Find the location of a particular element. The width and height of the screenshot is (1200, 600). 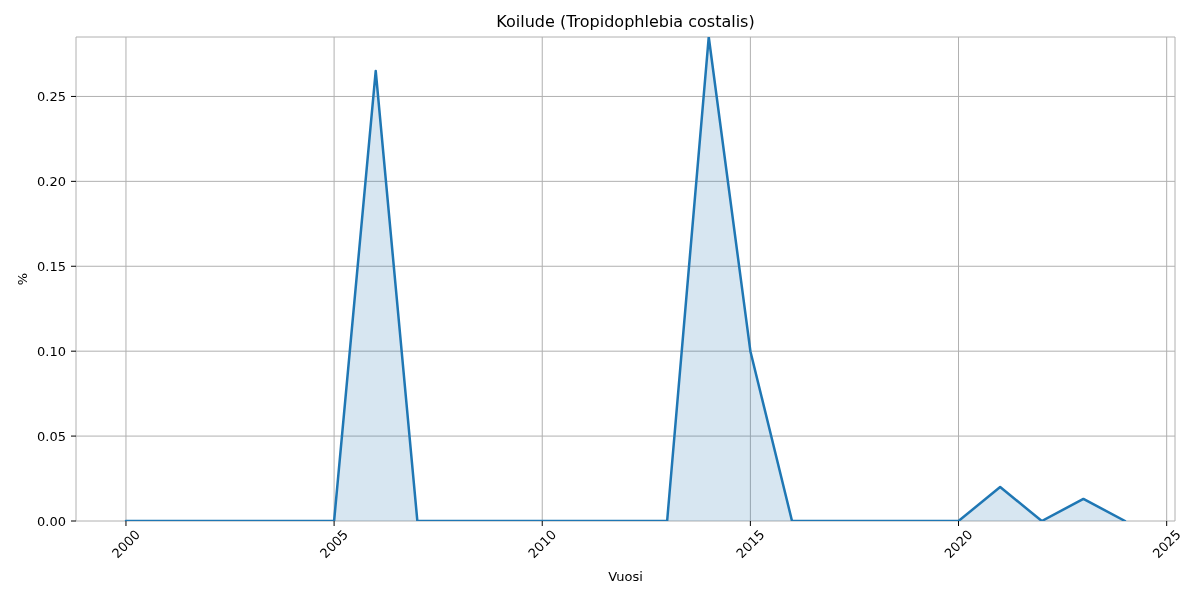

y-tick-label: 0.00 is located at coordinates (51, 521).